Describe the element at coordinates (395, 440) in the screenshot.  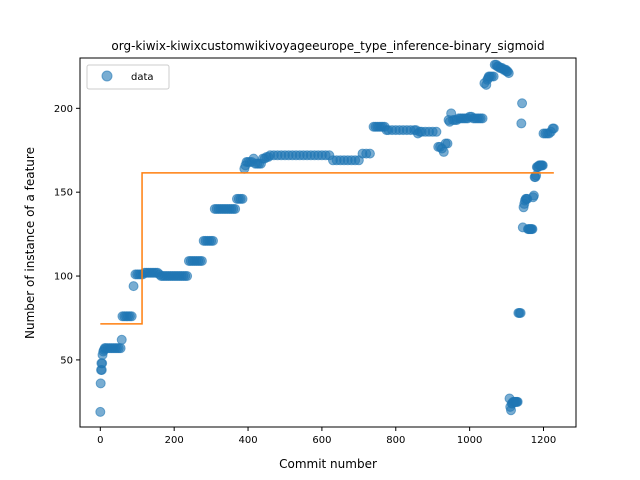
I see `x-tick-label-800: 800` at that location.